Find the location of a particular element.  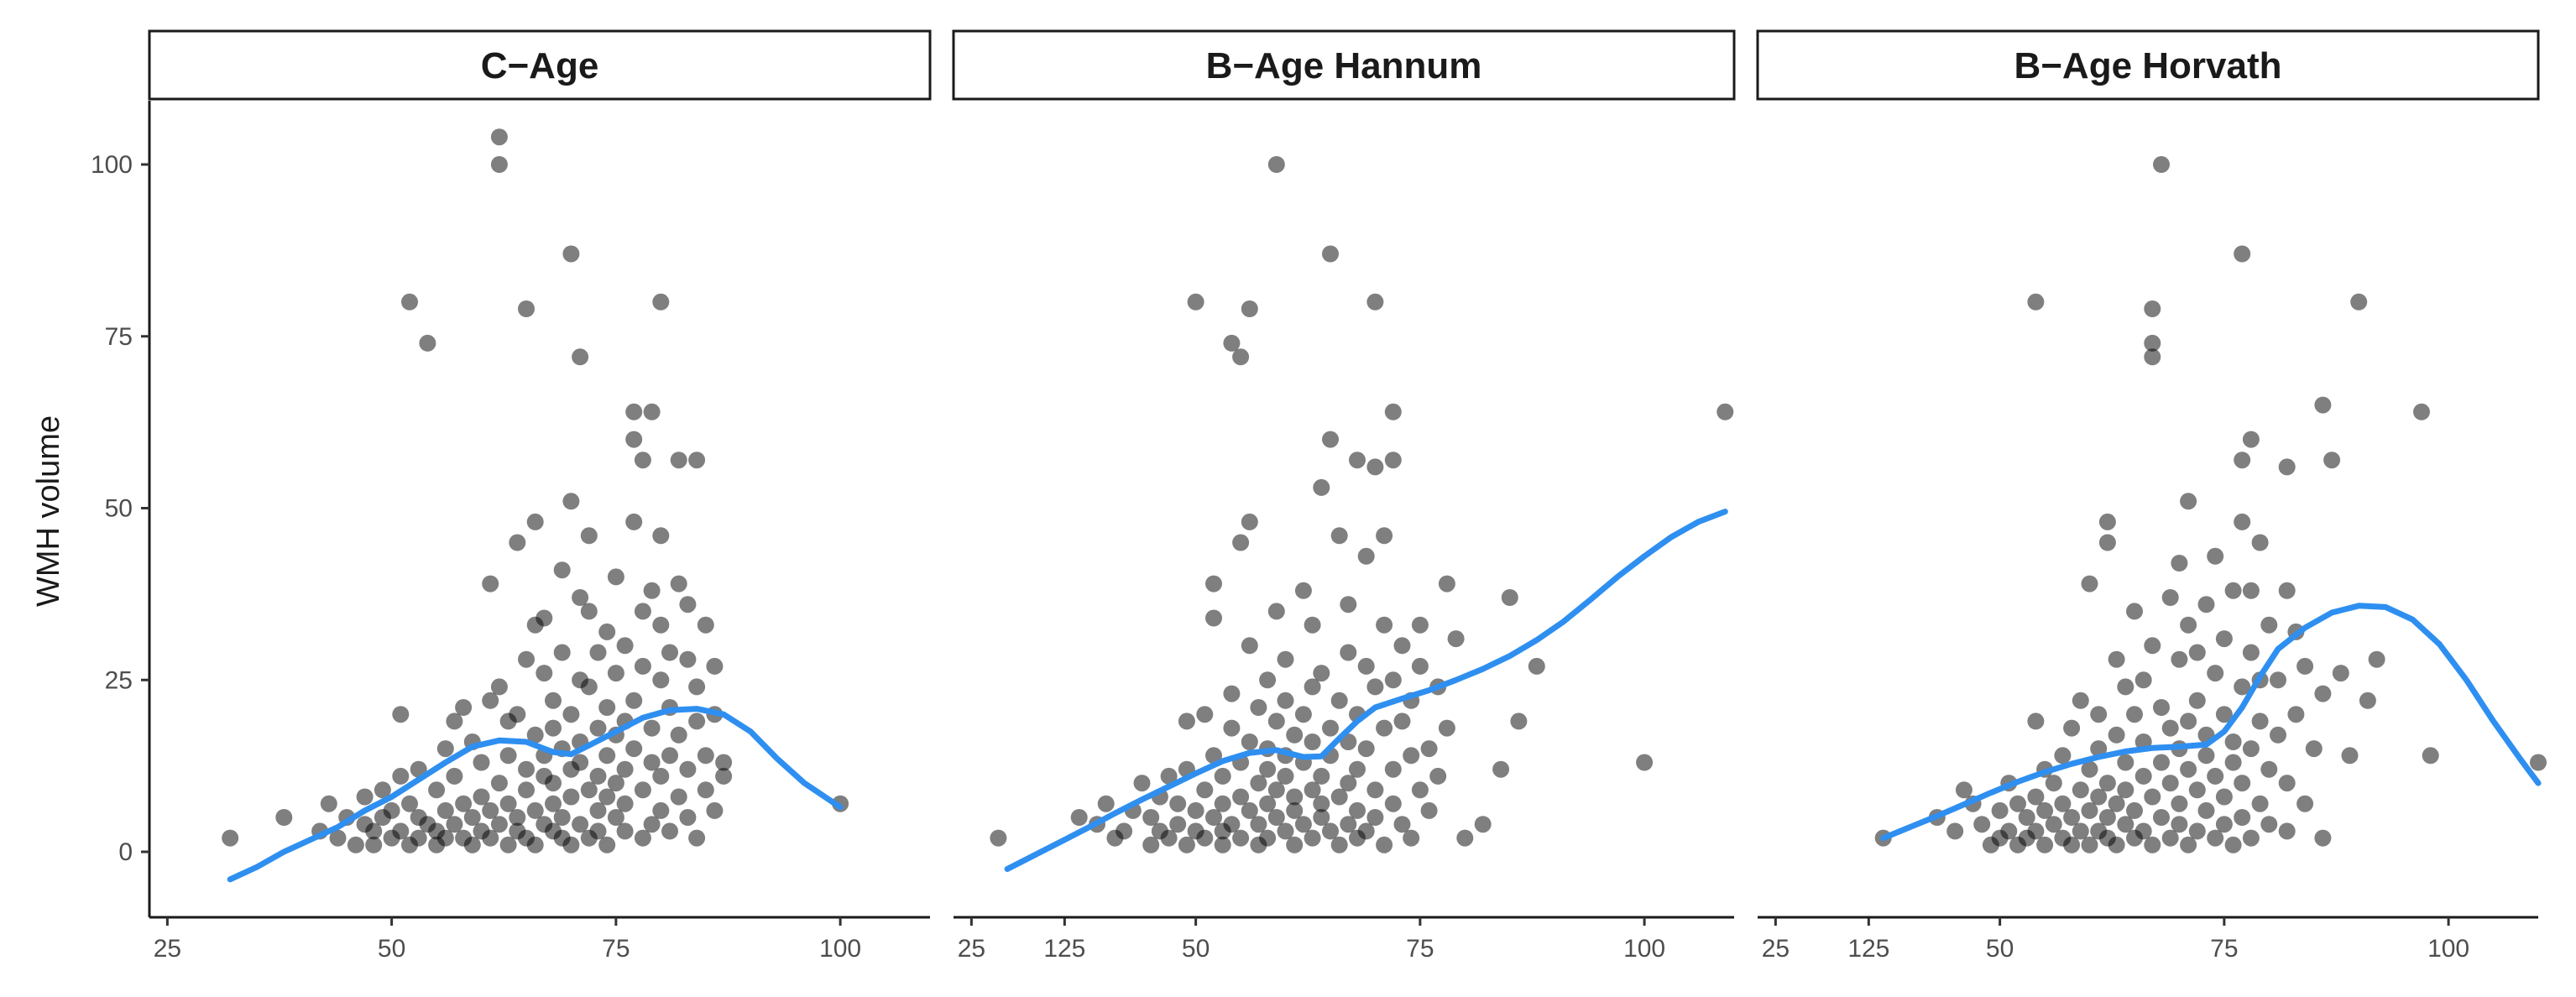

panel-title: C−Age is located at coordinates (540, 66).